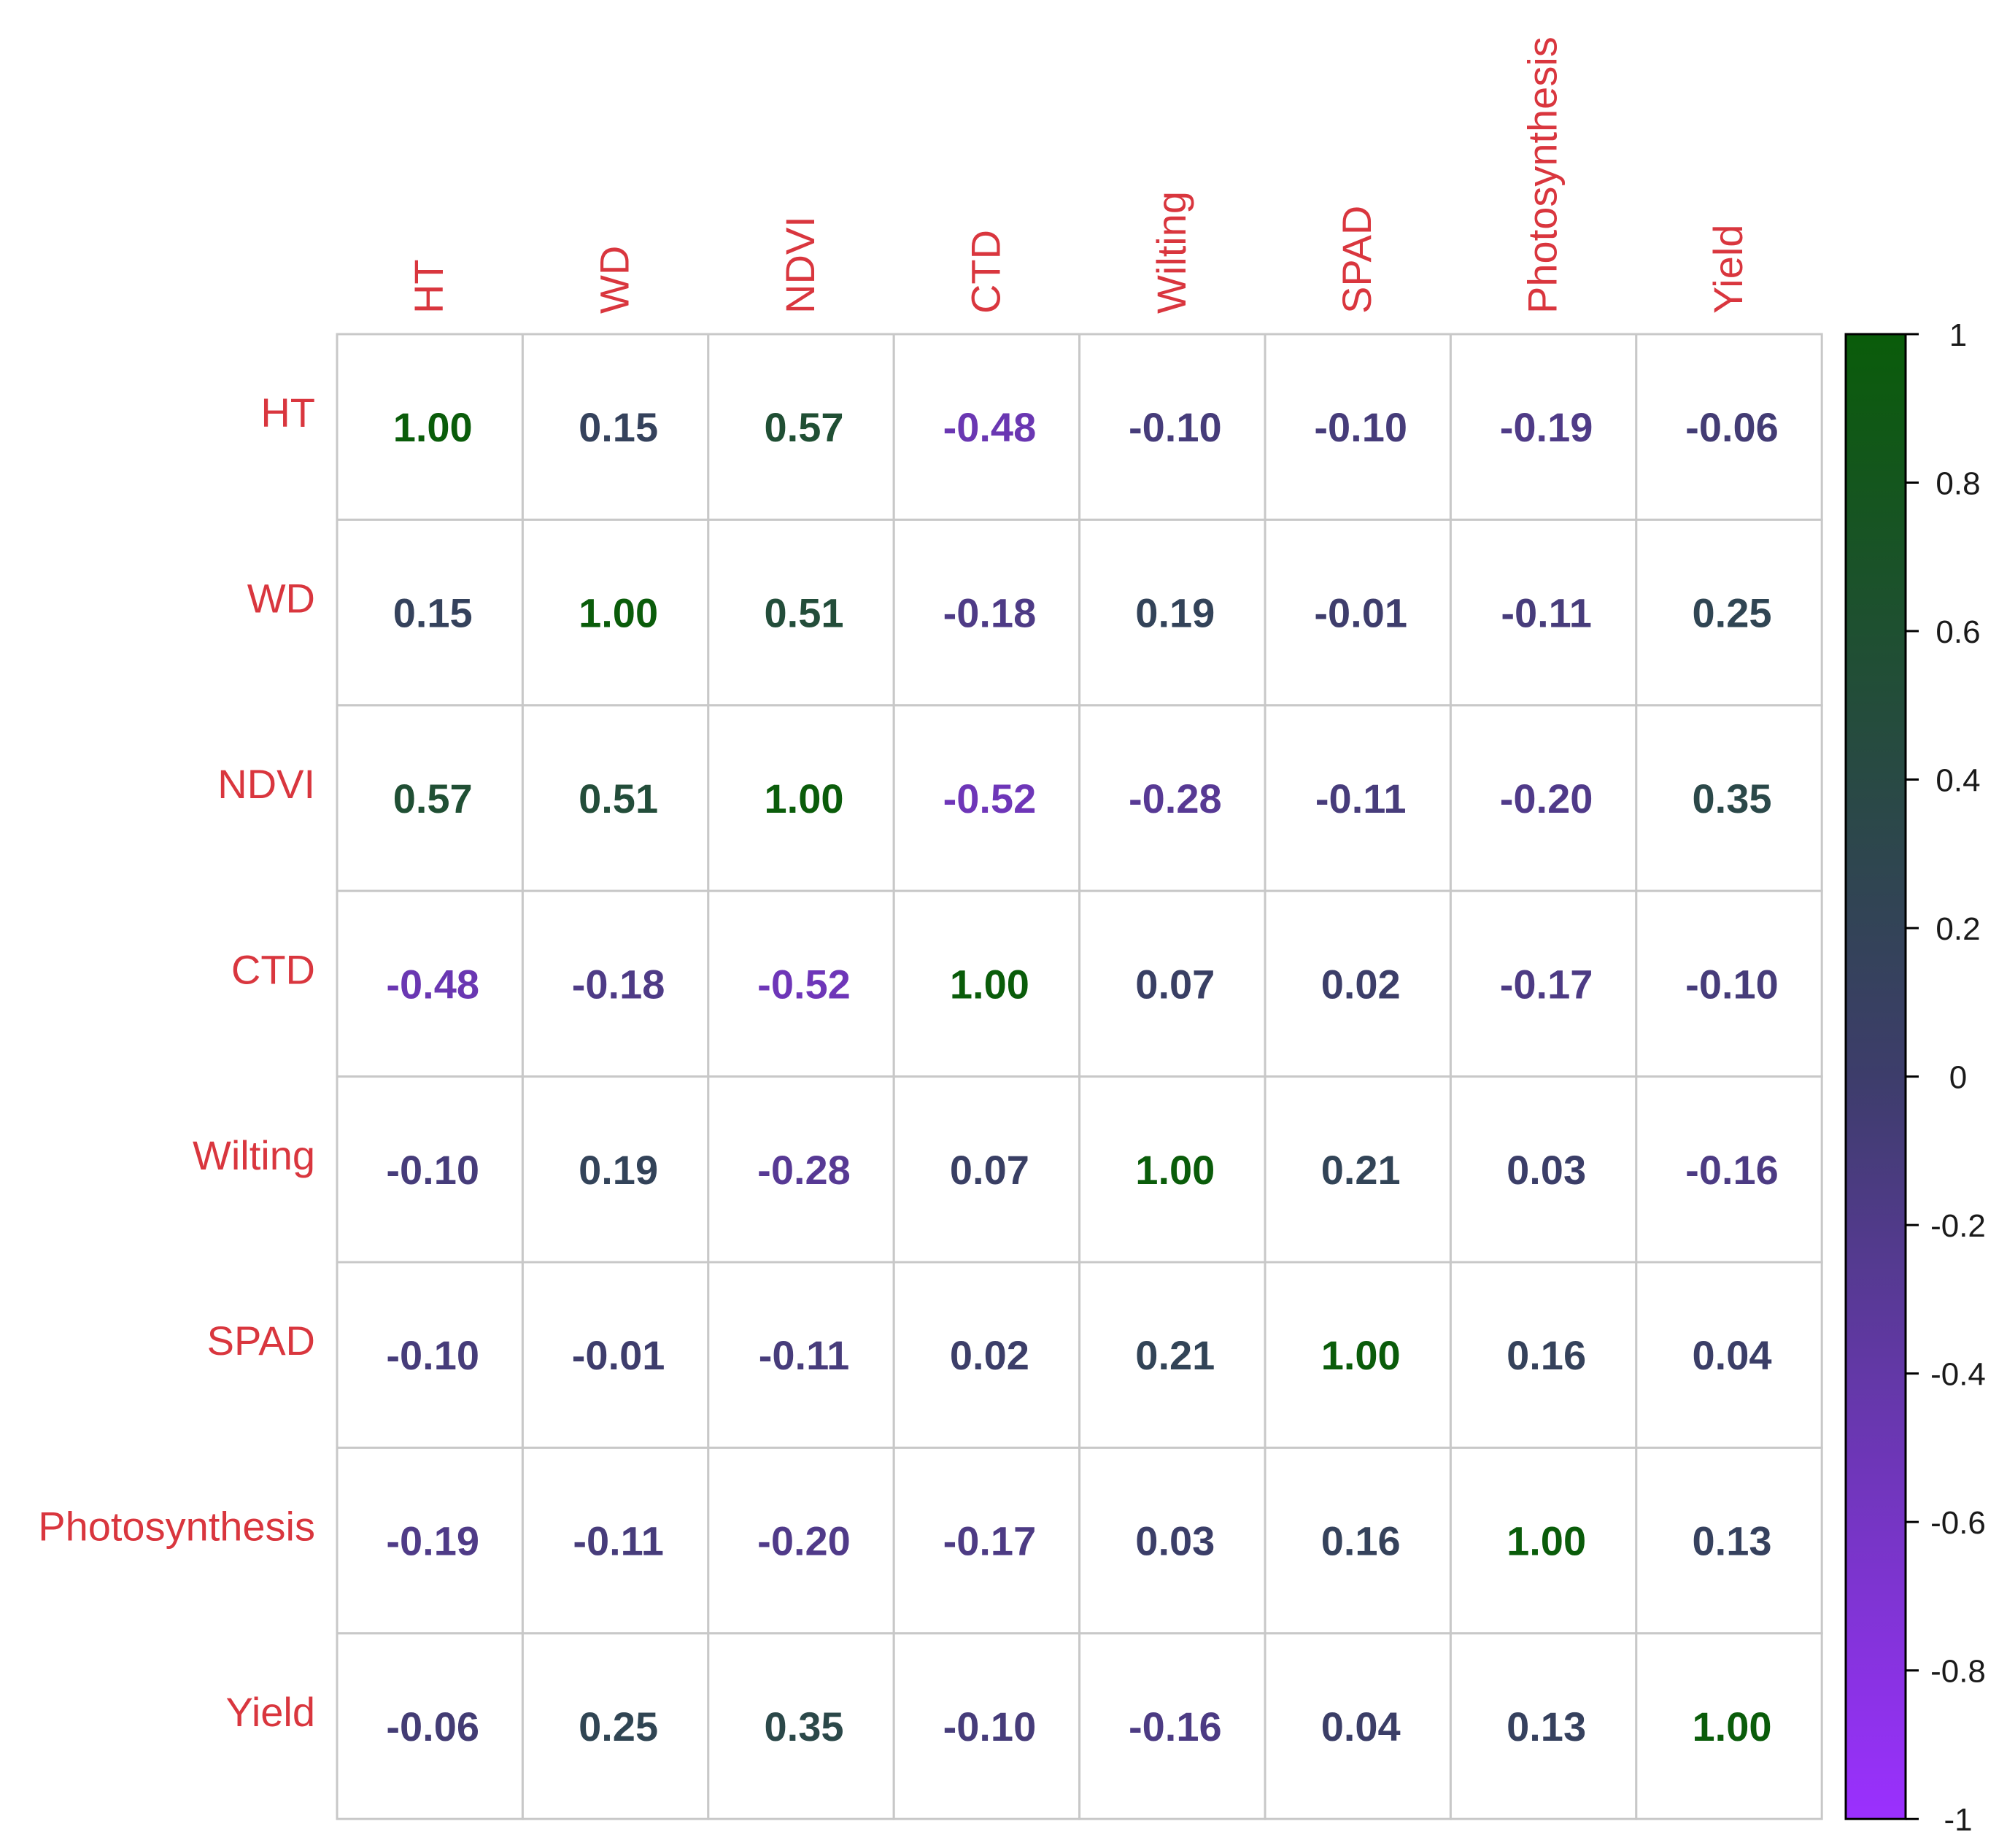 The image size is (2007, 1848). I want to click on colorbar-tick-label: -0.6, so click(1958, 1523).